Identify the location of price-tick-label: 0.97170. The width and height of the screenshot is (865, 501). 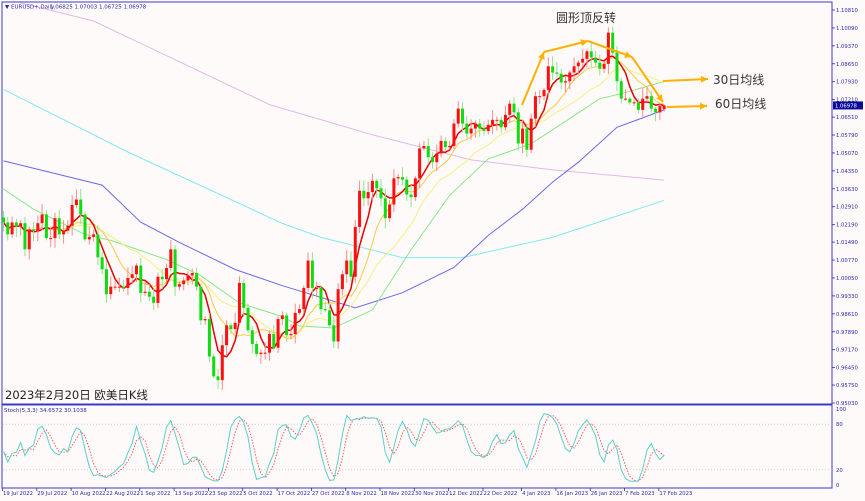
(847, 351).